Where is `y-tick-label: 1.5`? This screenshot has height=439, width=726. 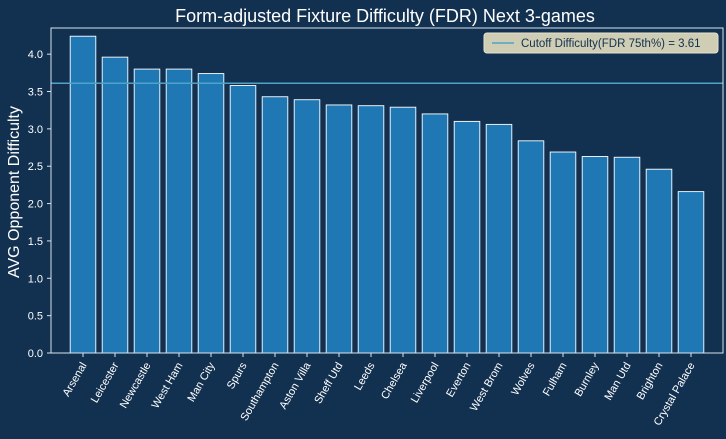 y-tick-label: 1.5 is located at coordinates (35, 242).